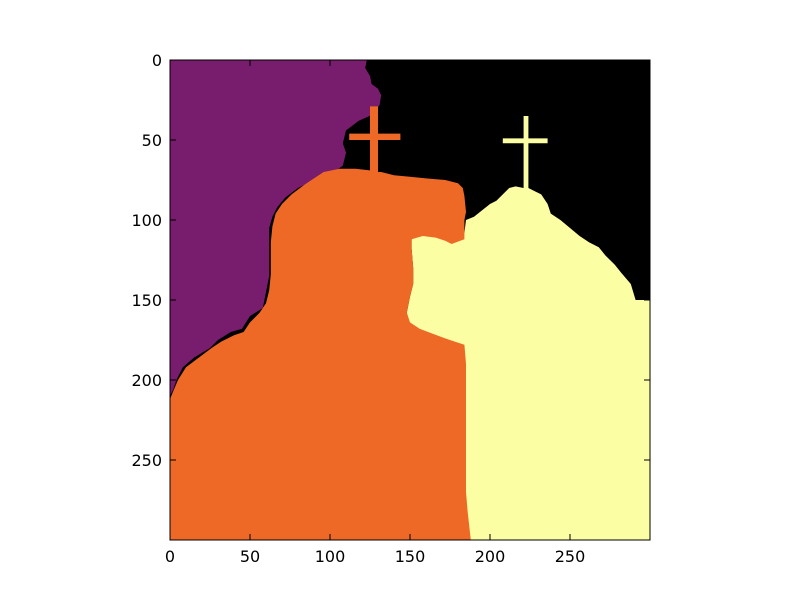 The image size is (800, 600). Describe the element at coordinates (410, 556) in the screenshot. I see `x-tick-label: 150` at that location.